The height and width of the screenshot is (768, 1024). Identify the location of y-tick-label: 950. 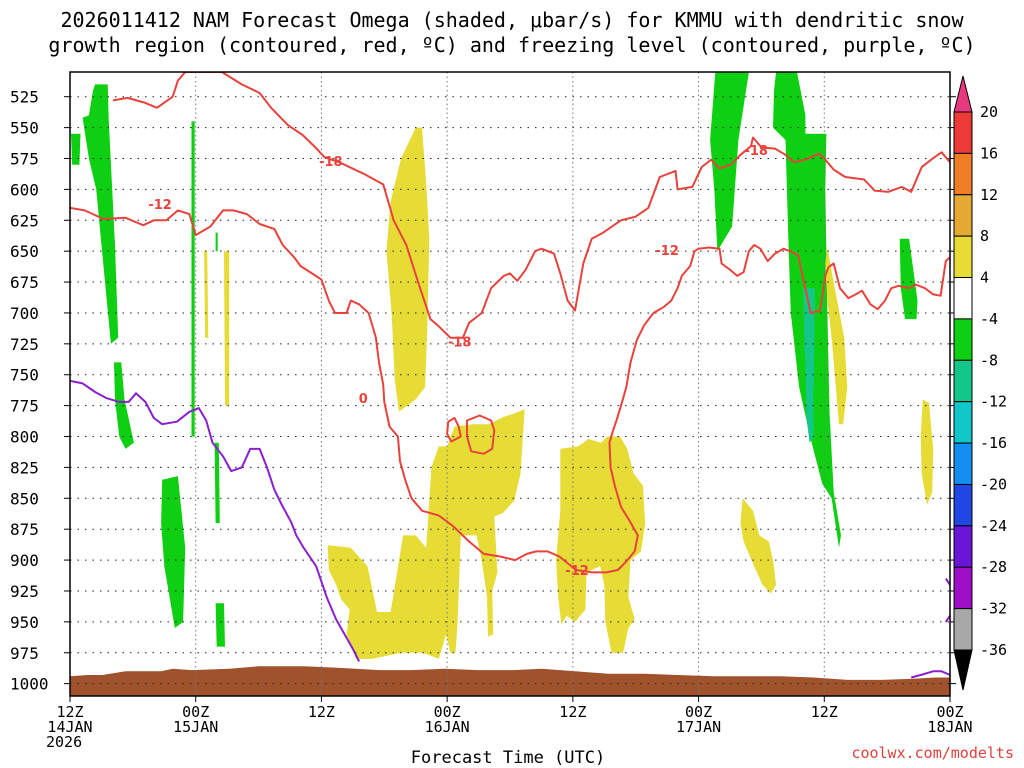
(24, 622).